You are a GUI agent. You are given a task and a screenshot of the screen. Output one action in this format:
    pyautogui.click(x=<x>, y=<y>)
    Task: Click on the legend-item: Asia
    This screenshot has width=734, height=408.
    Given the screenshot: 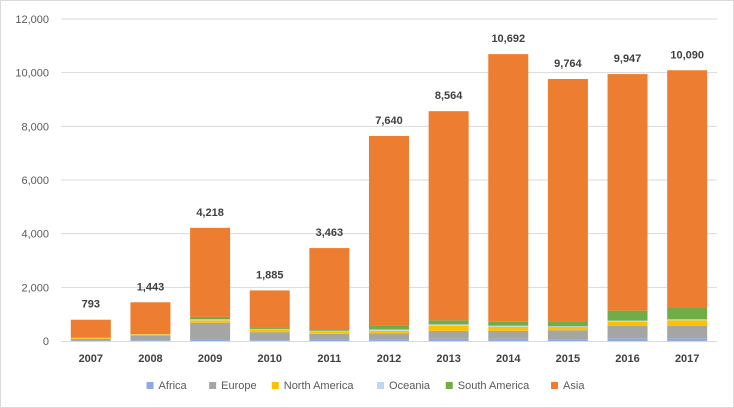 What is the action you would take?
    pyautogui.click(x=568, y=386)
    